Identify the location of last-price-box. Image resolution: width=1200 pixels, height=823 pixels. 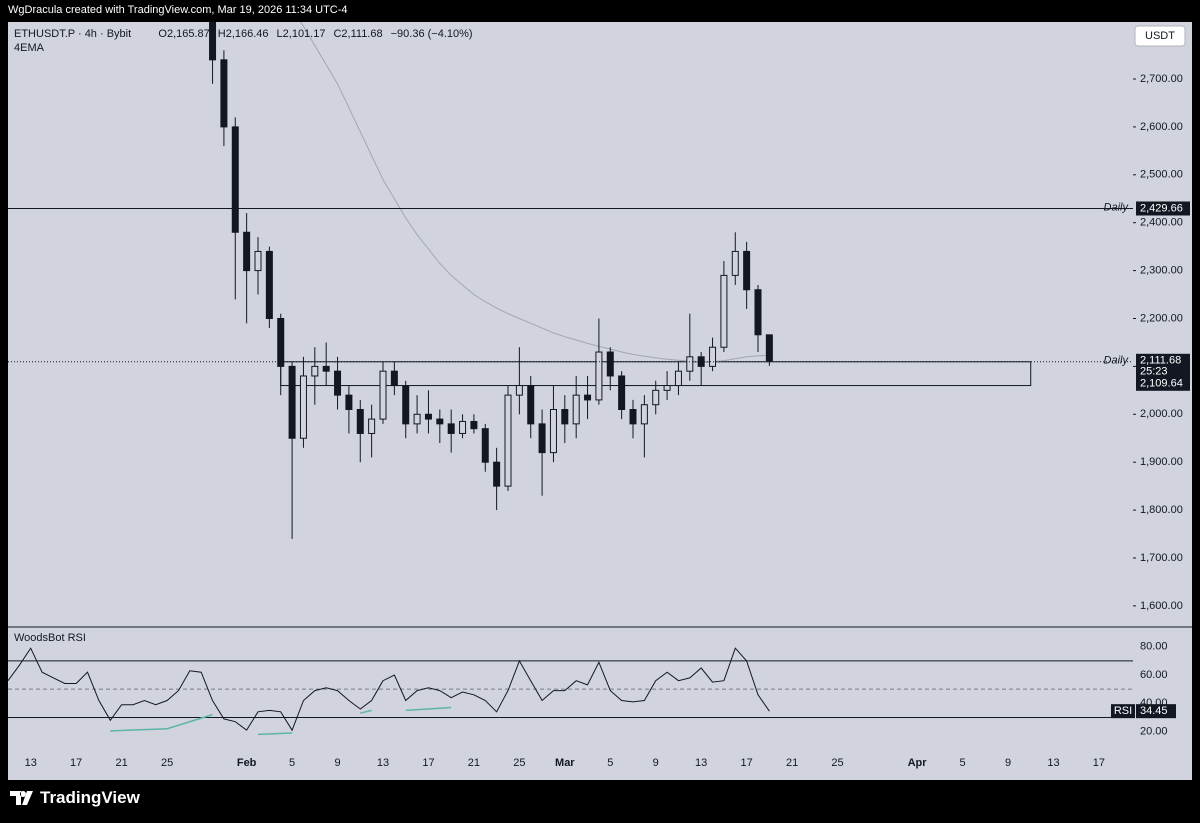
(1163, 365).